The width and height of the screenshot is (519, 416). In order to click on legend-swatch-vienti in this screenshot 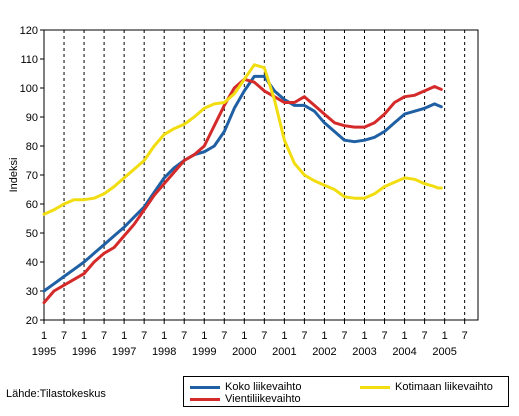, I will do `click(205, 399)`.